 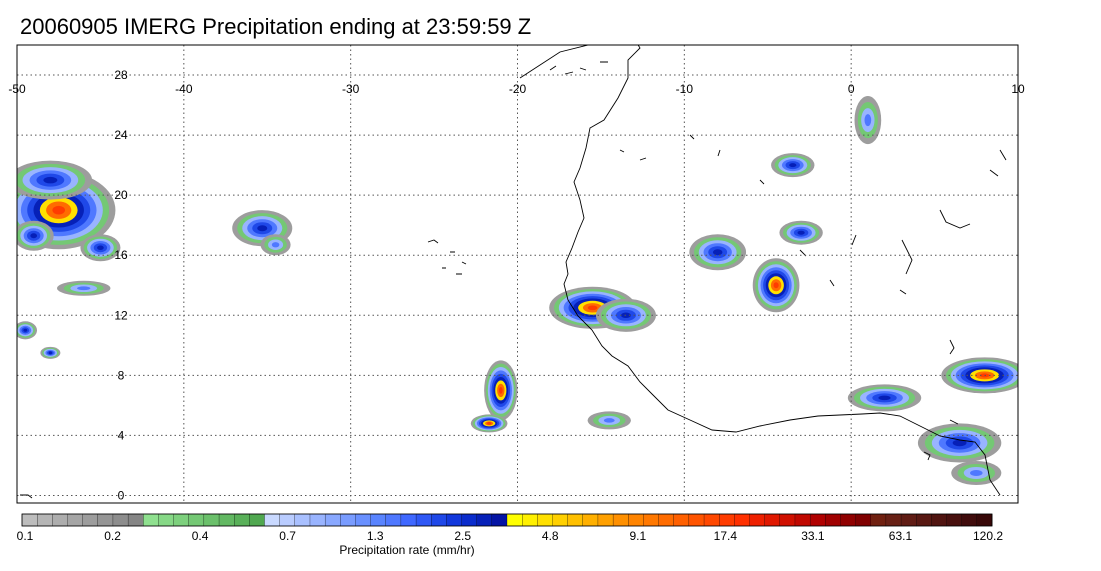 What do you see at coordinates (851, 89) in the screenshot?
I see `lon-tick-label: 0` at bounding box center [851, 89].